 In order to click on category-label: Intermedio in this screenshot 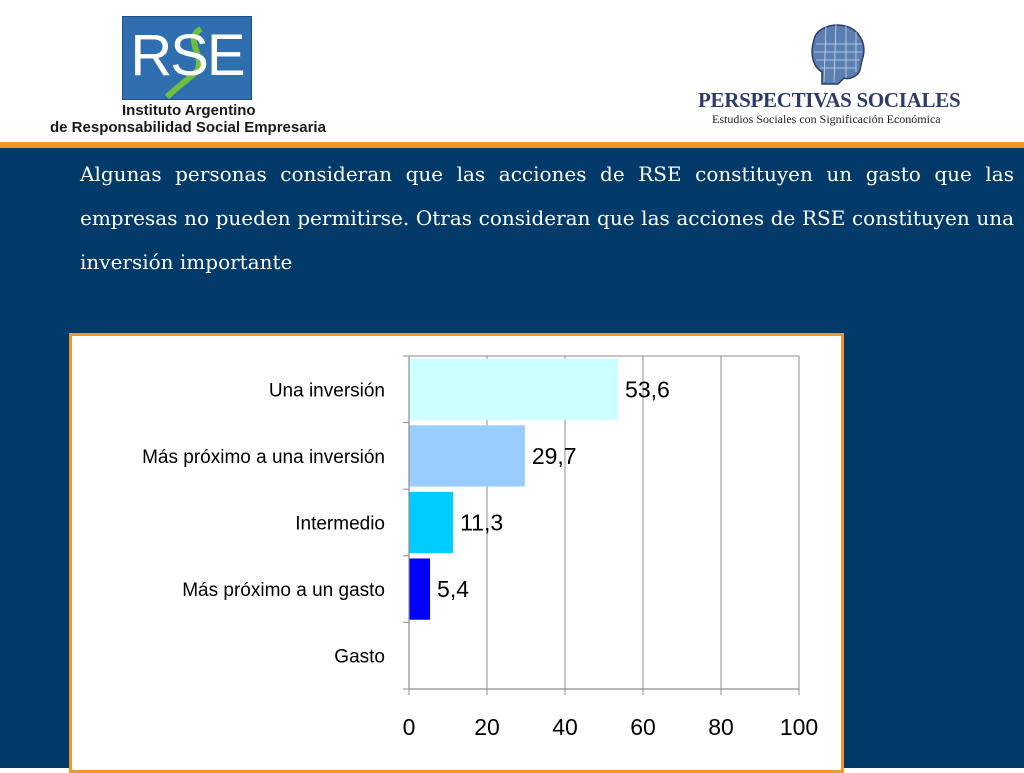, I will do `click(340, 524)`.